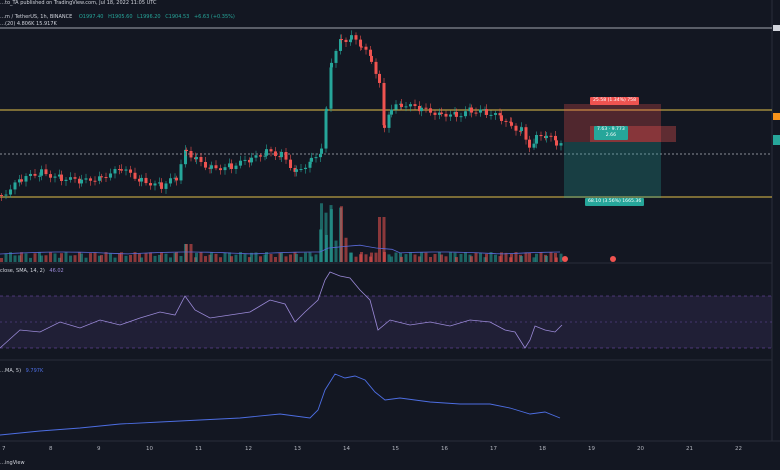 This screenshot has width=780, height=470. What do you see at coordinates (612, 170) in the screenshot?
I see `take-profit-zone` at bounding box center [612, 170].